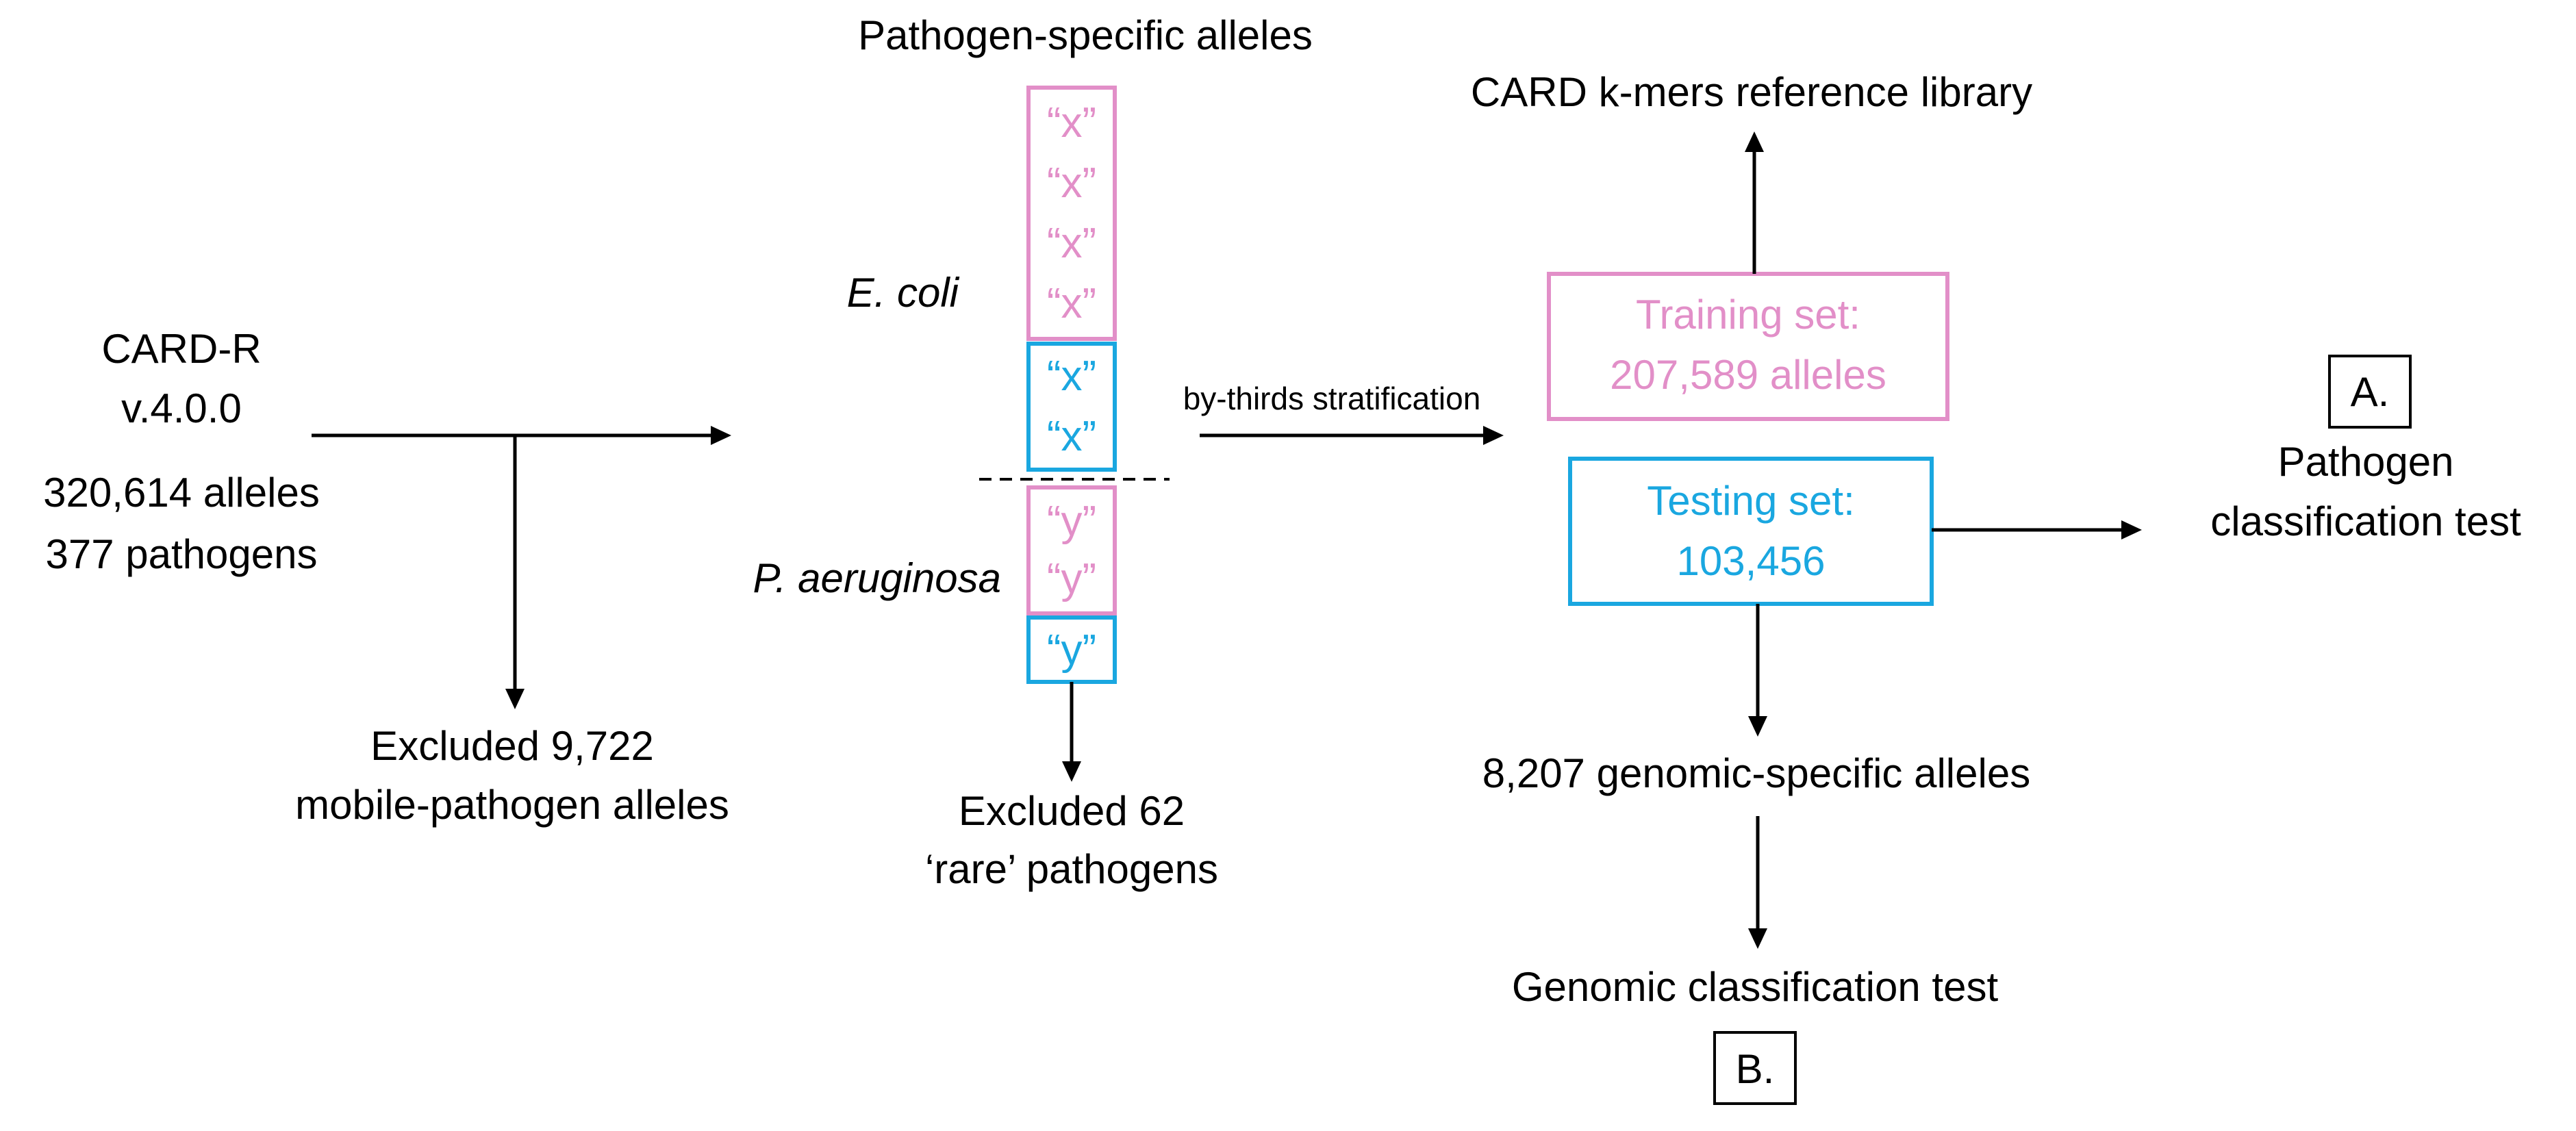 This screenshot has height=1131, width=2576. What do you see at coordinates (1756, 773) in the screenshot?
I see `genomic-alleles-label: 8,207 genomic-specific alleles` at bounding box center [1756, 773].